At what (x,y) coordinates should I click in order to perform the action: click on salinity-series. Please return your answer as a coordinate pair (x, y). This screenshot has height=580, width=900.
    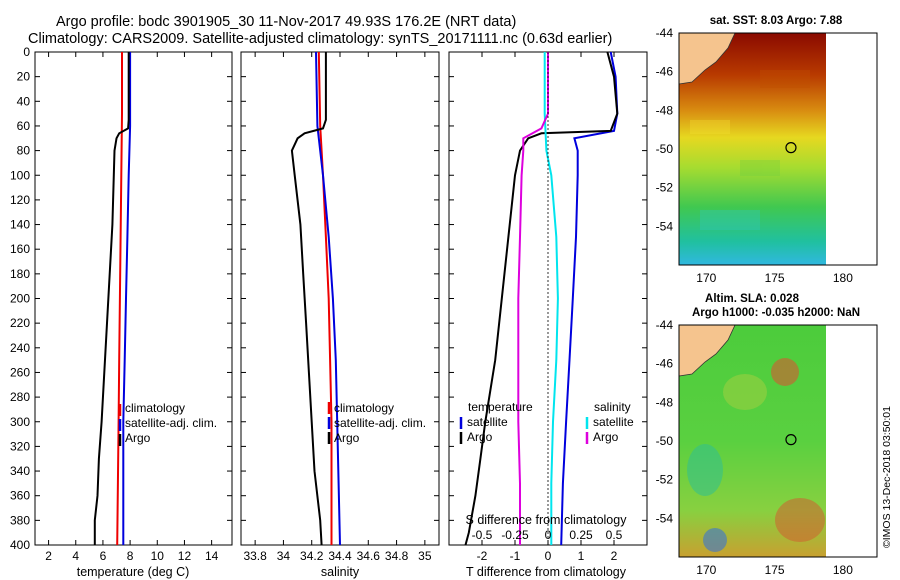
    Looking at the image, I should click on (315, 298).